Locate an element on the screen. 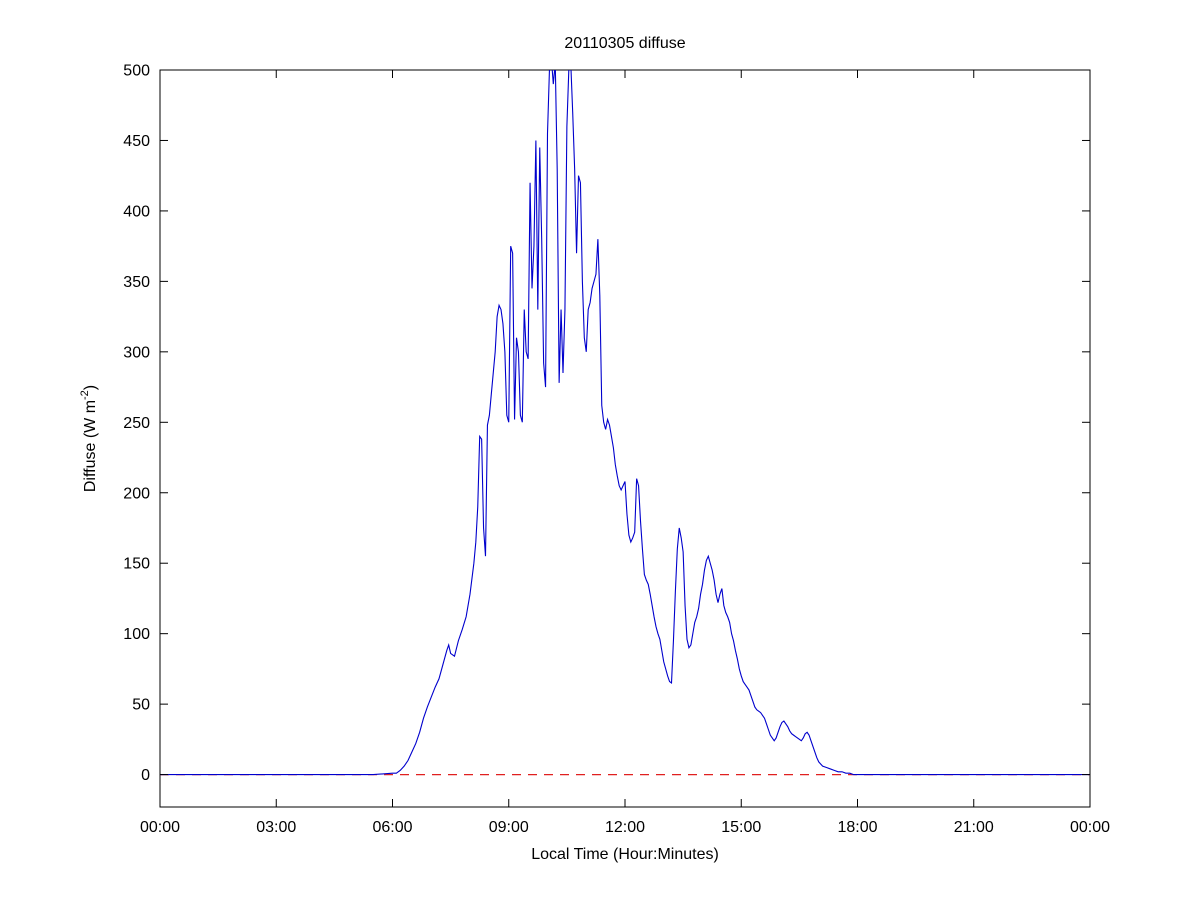  x-tick-label: 15:00 is located at coordinates (741, 827).